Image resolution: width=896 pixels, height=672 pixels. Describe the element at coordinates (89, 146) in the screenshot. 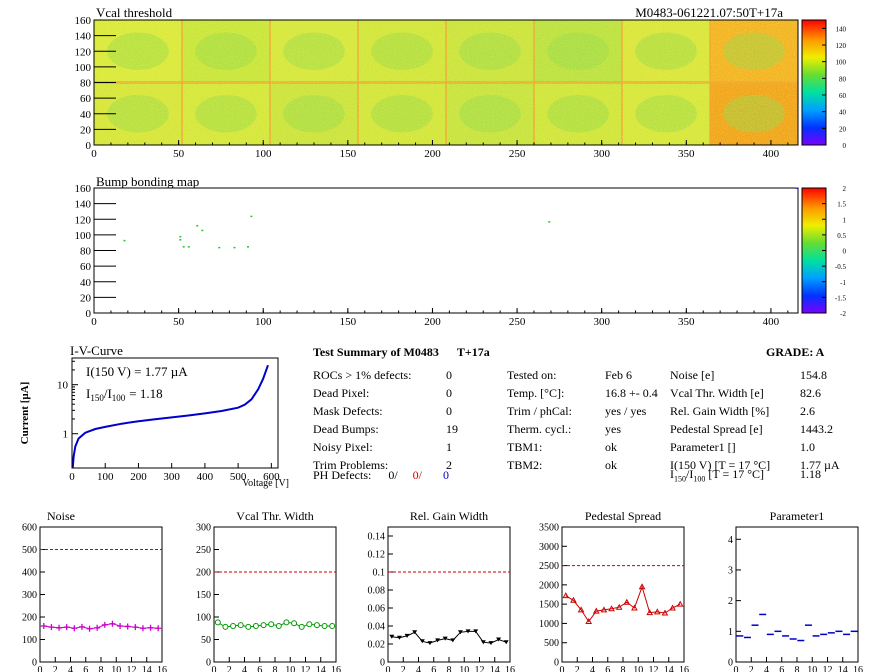

I see `map-y-tick-label: 0` at that location.